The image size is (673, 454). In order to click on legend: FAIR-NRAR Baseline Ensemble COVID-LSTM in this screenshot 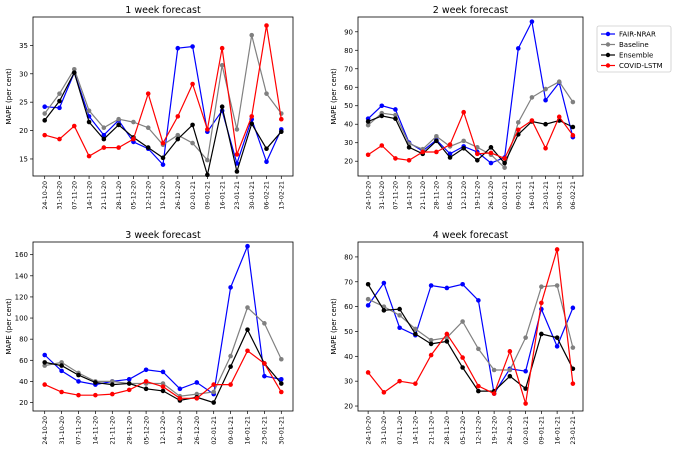, I will do `click(634, 49)`.